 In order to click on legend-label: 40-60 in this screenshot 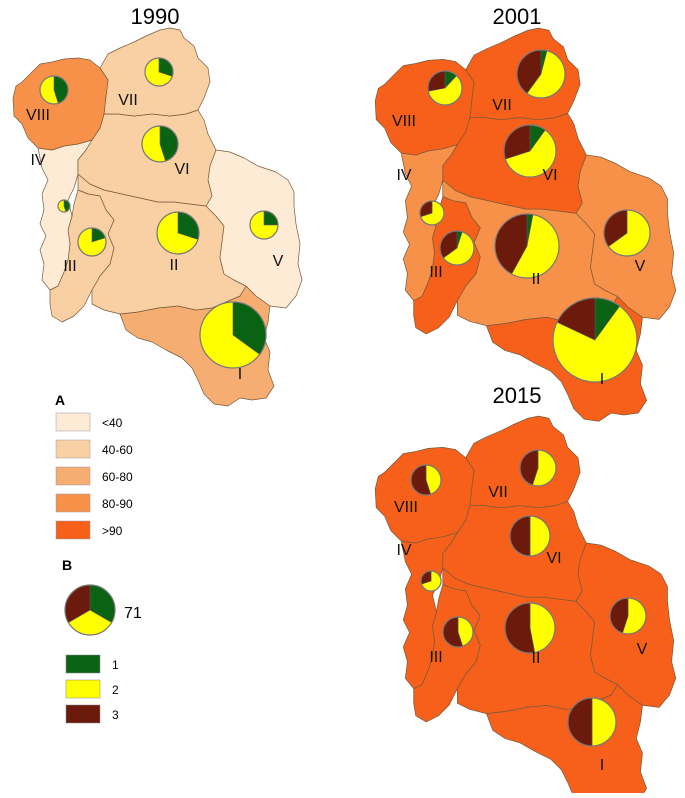, I will do `click(117, 450)`.